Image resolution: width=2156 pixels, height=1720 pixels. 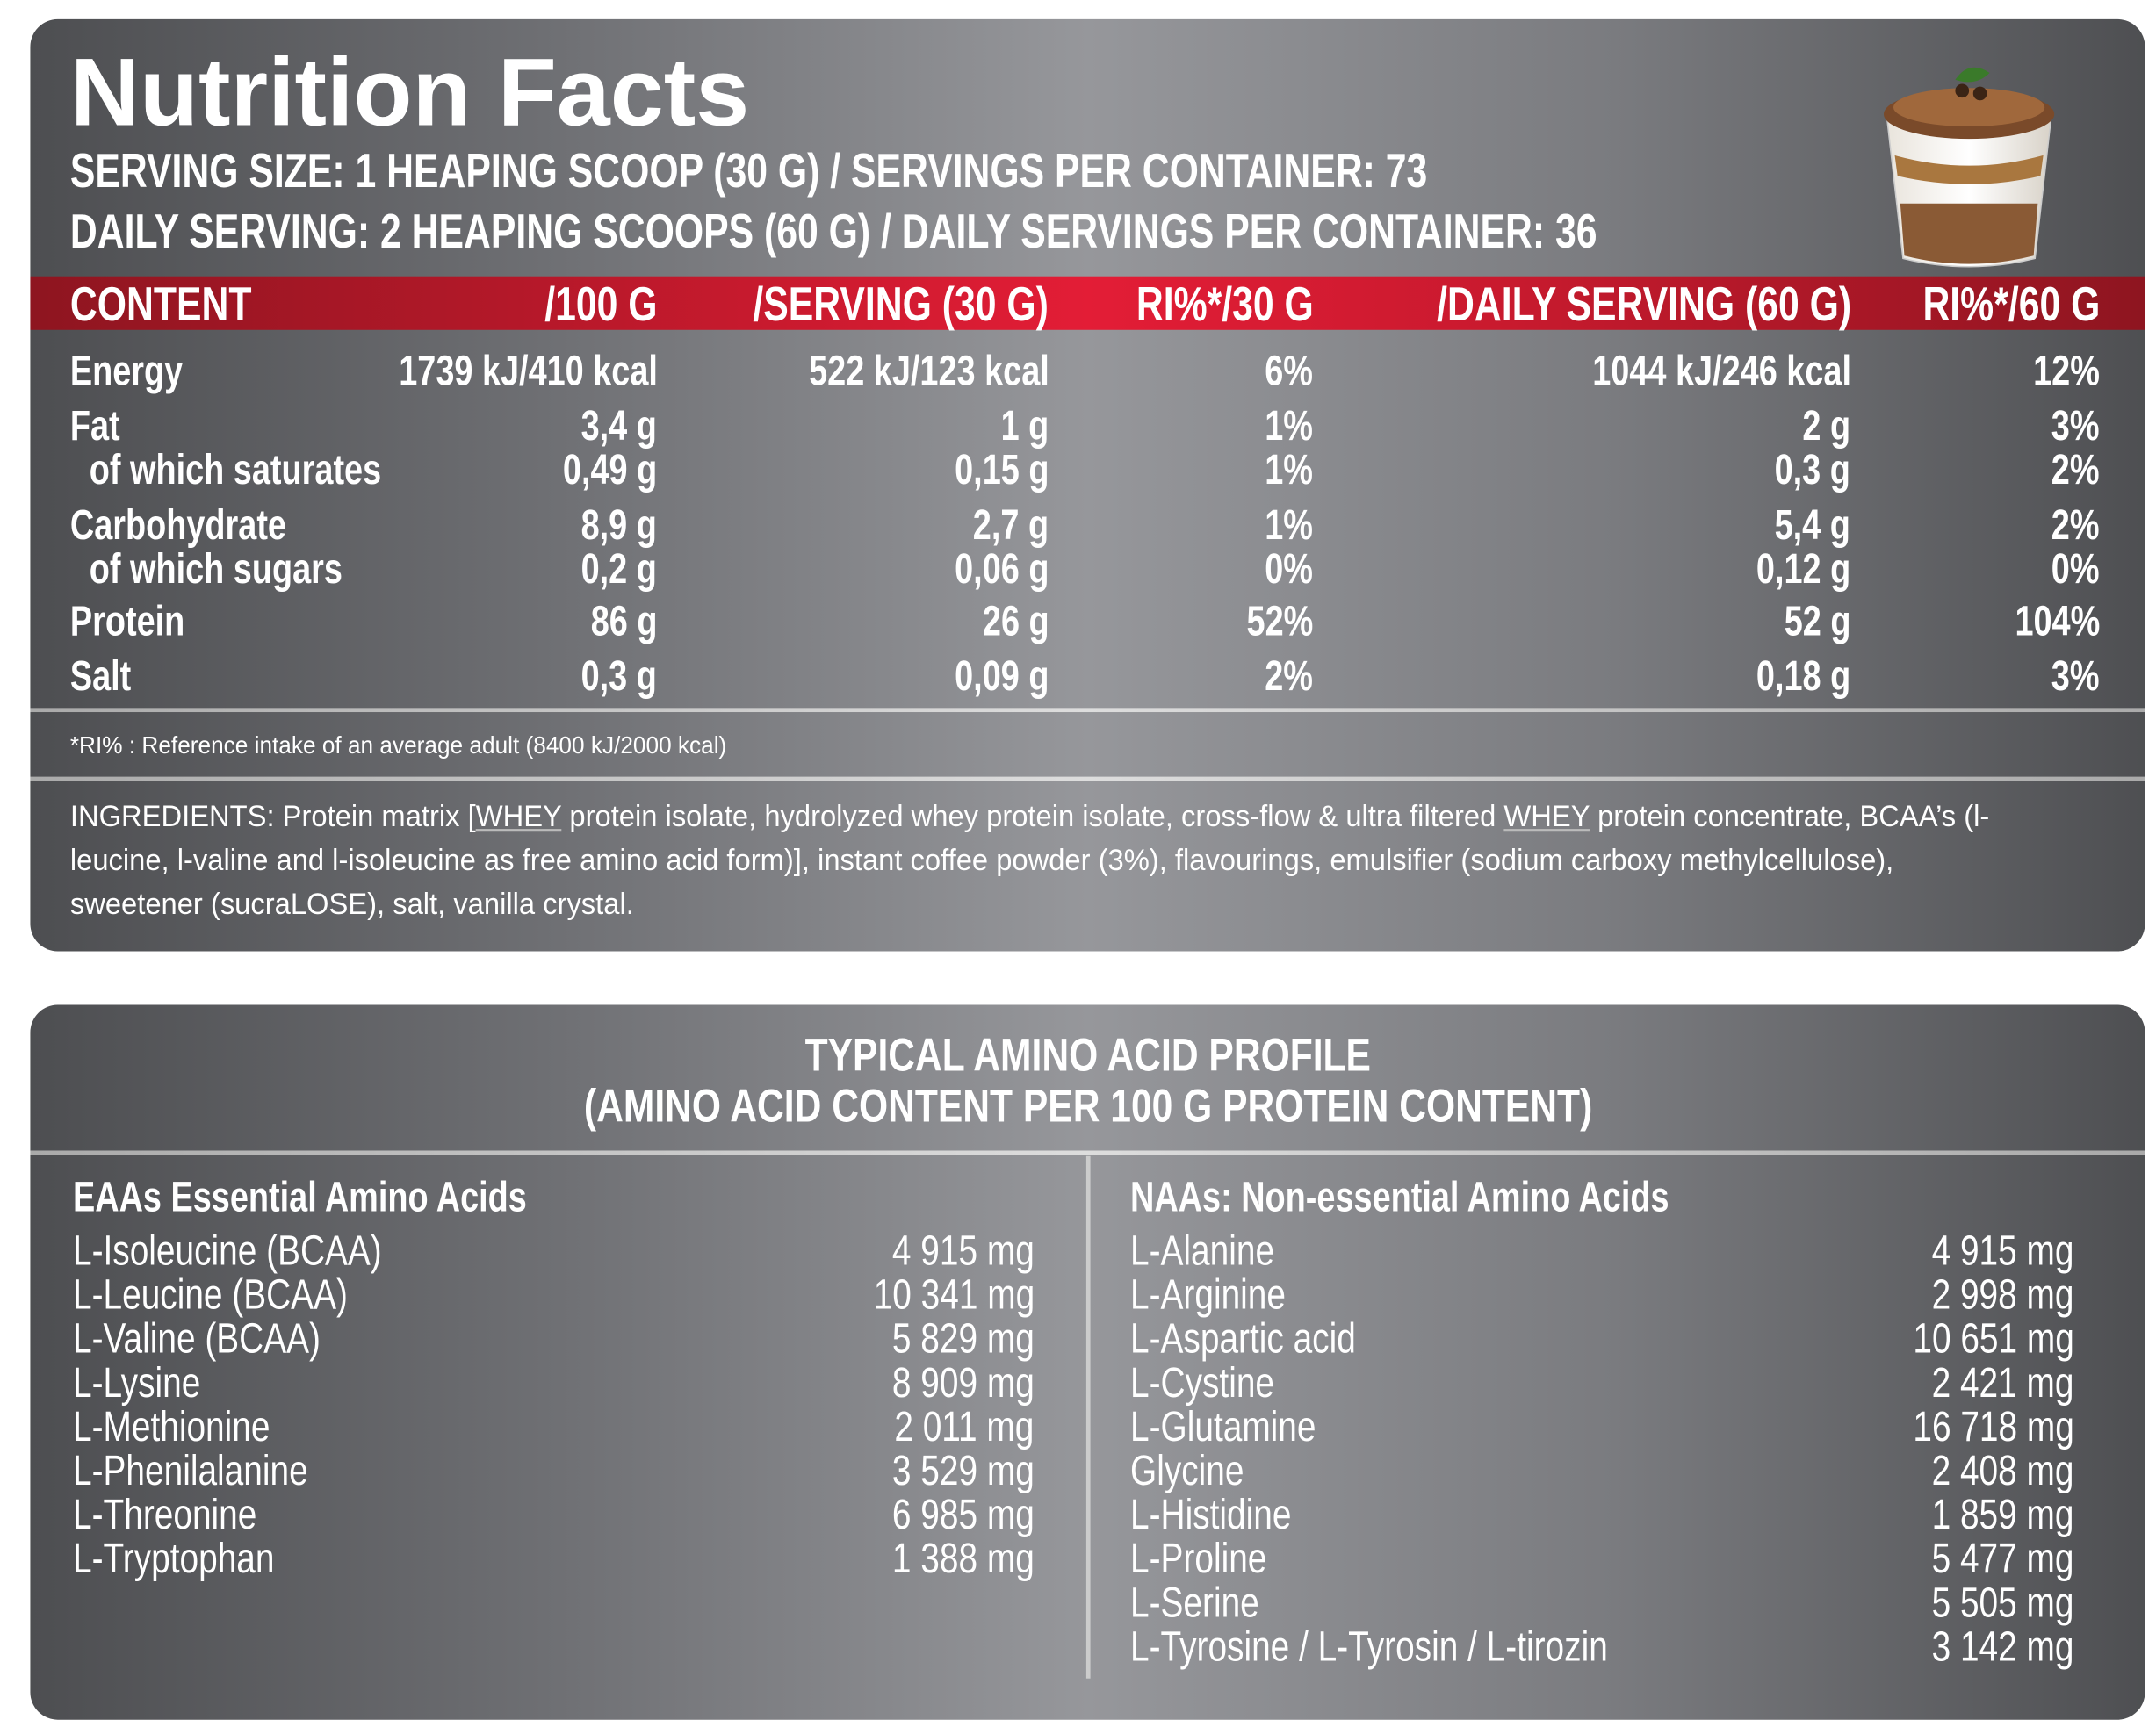 I want to click on nutrient-value: 8,9 g, so click(x=619, y=524).